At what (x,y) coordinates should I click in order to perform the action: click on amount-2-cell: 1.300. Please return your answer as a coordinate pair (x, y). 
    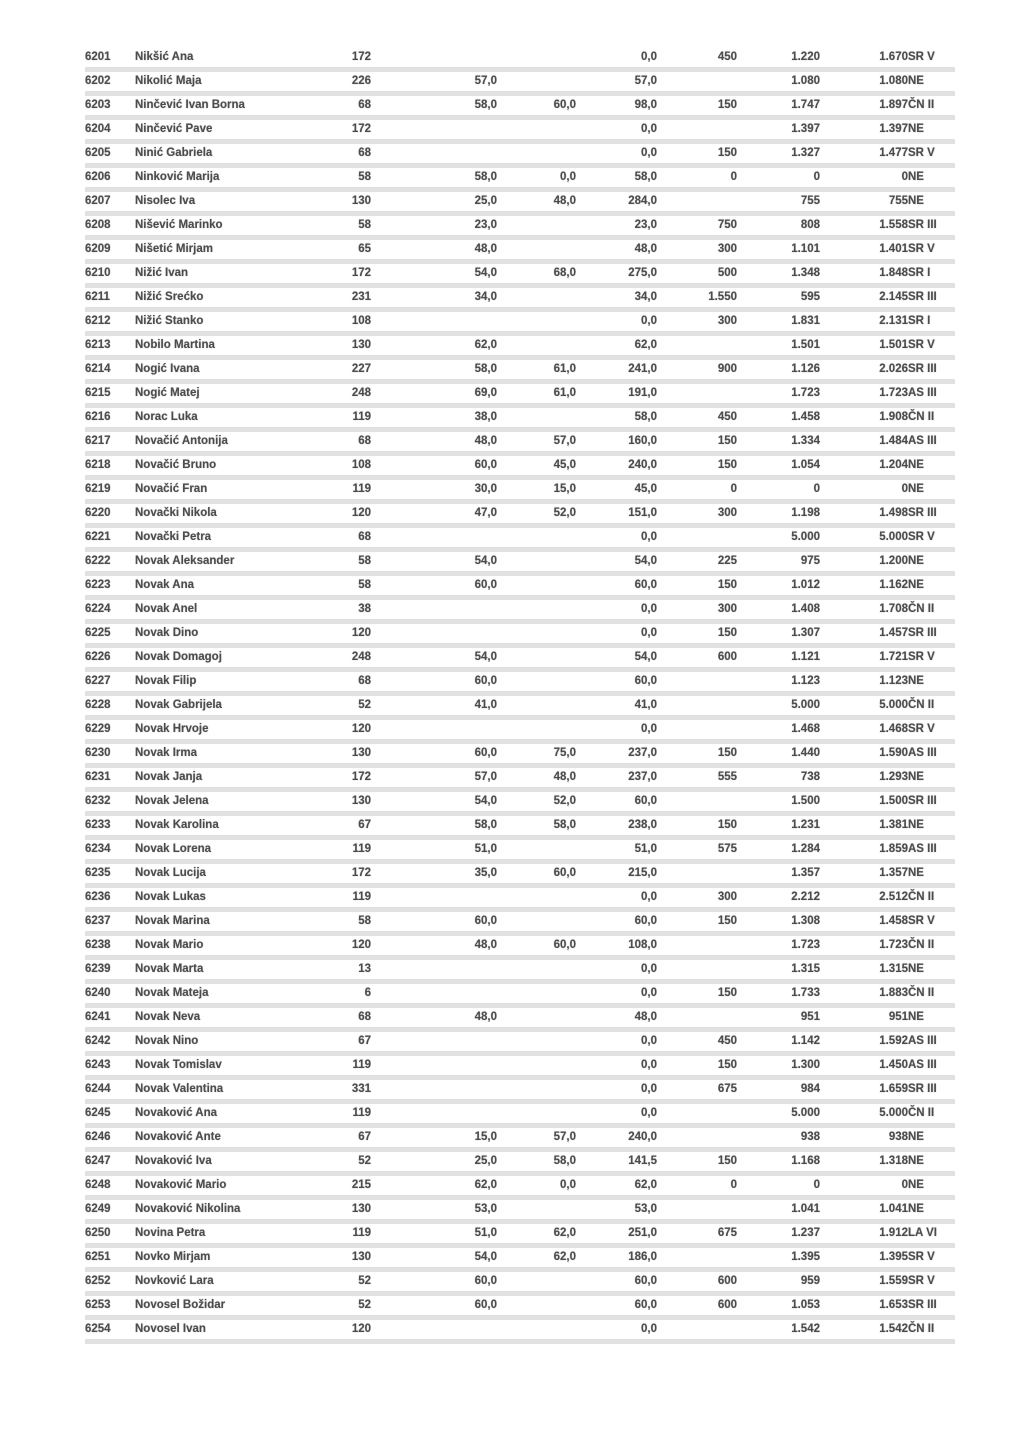
    Looking at the image, I should click on (805, 1065).